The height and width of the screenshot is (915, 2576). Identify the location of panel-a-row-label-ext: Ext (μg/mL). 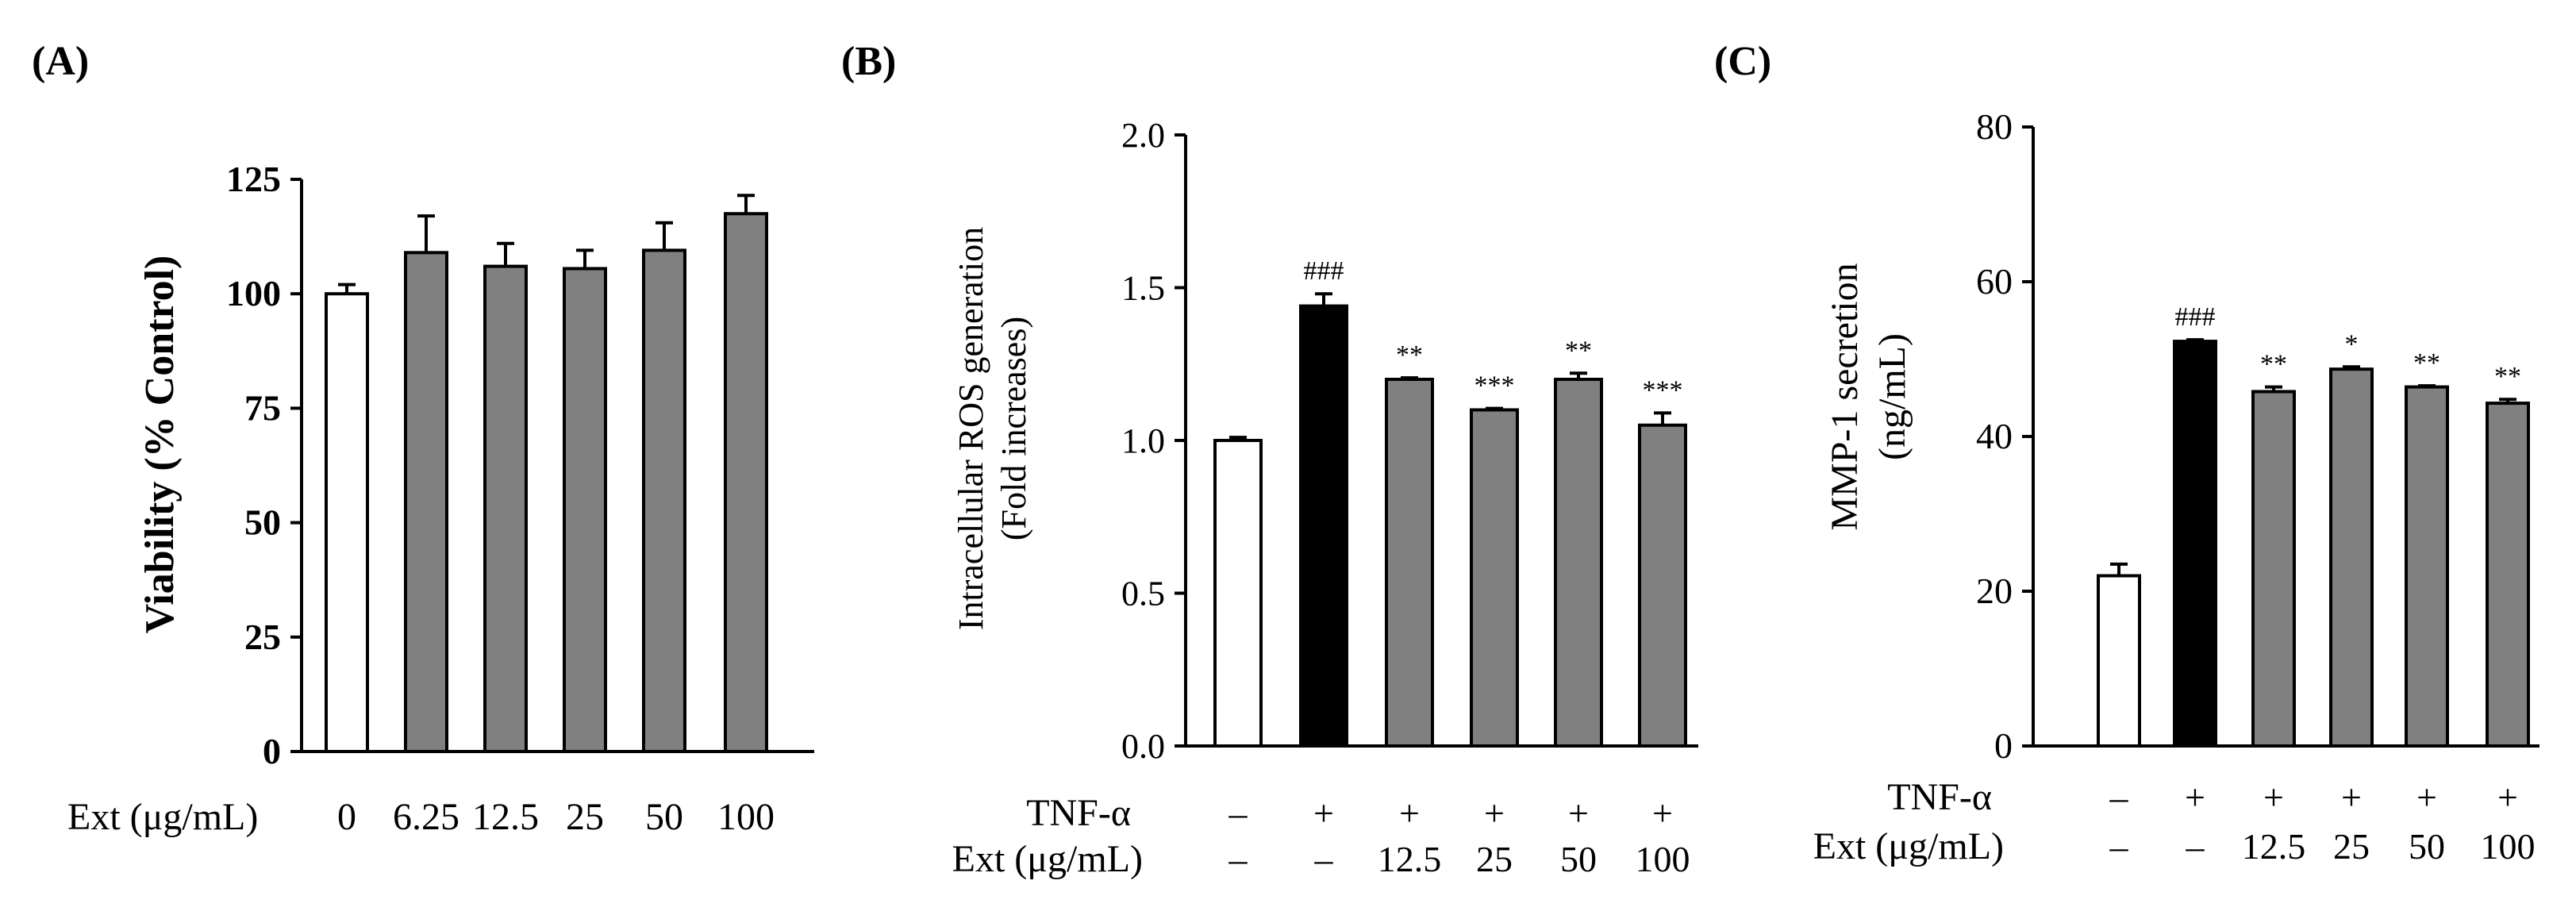
(162, 817).